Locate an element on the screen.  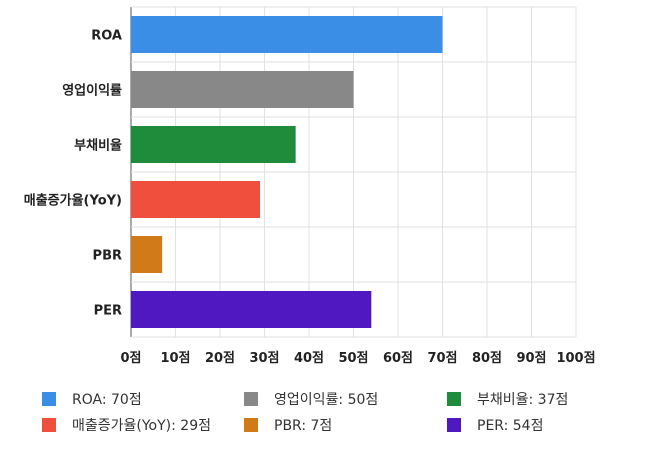
category-label: 영업이익률 is located at coordinates (92, 91).